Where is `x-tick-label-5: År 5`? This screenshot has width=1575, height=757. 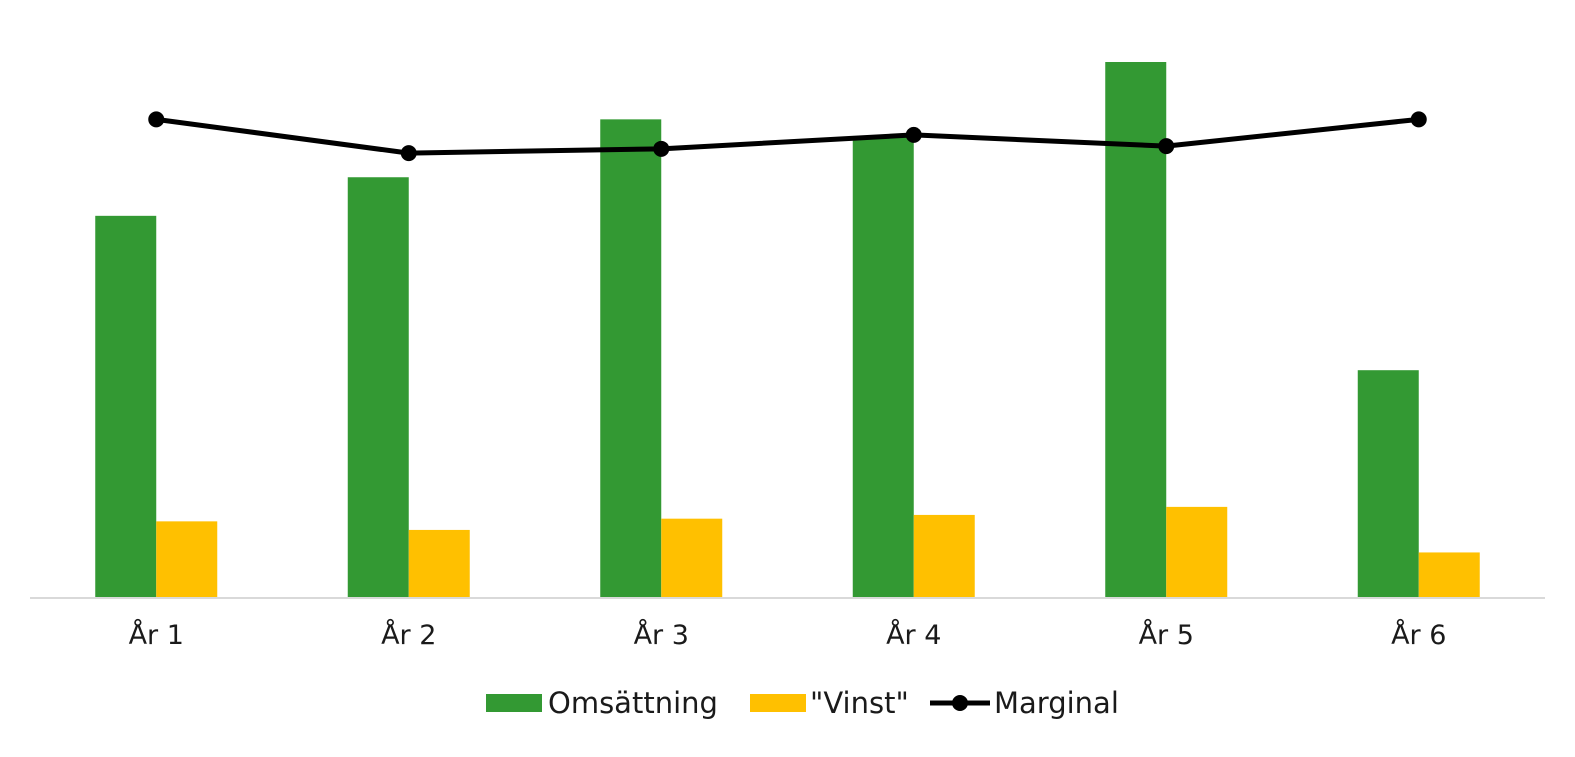 x-tick-label-5: År 5 is located at coordinates (1166, 635).